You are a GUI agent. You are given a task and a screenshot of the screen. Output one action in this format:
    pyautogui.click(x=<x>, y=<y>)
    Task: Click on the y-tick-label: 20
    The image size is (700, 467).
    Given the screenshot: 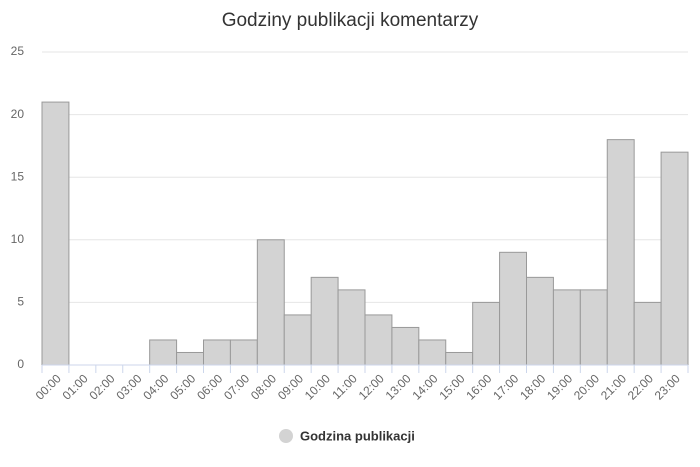 What is the action you would take?
    pyautogui.click(x=18, y=114)
    